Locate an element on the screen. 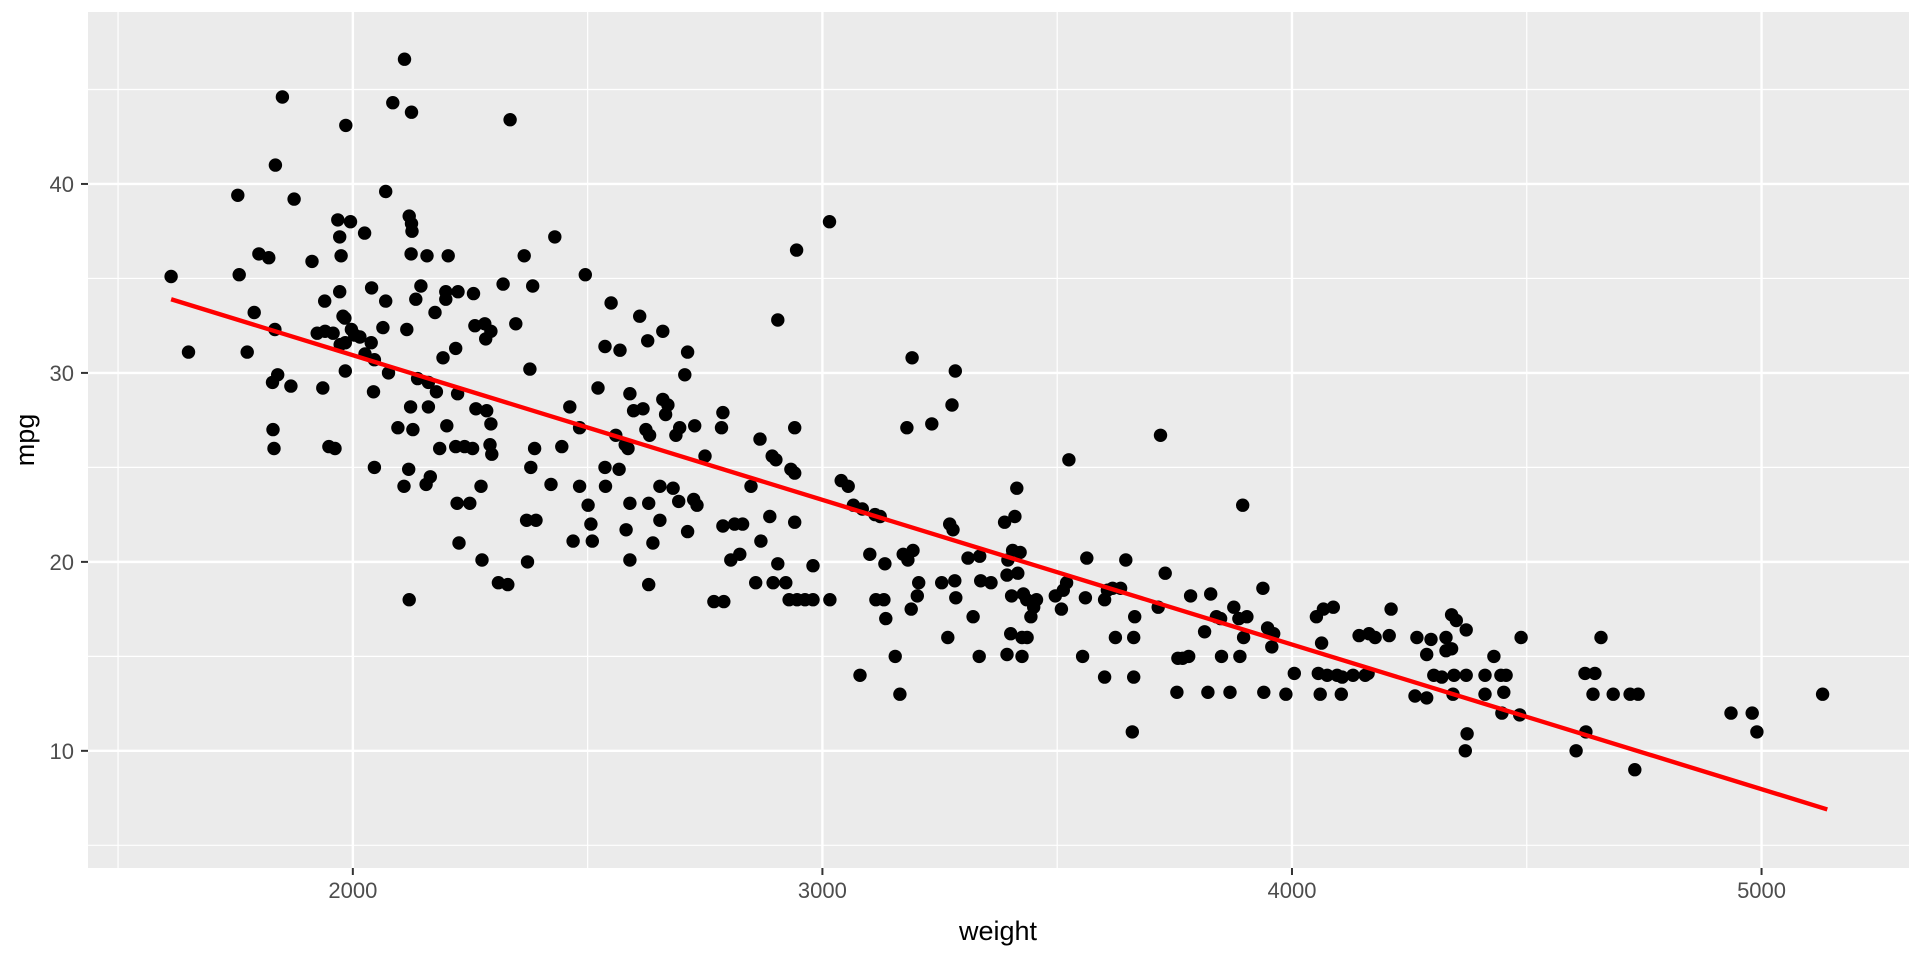  y-tick-label: 40 is located at coordinates (62, 184).